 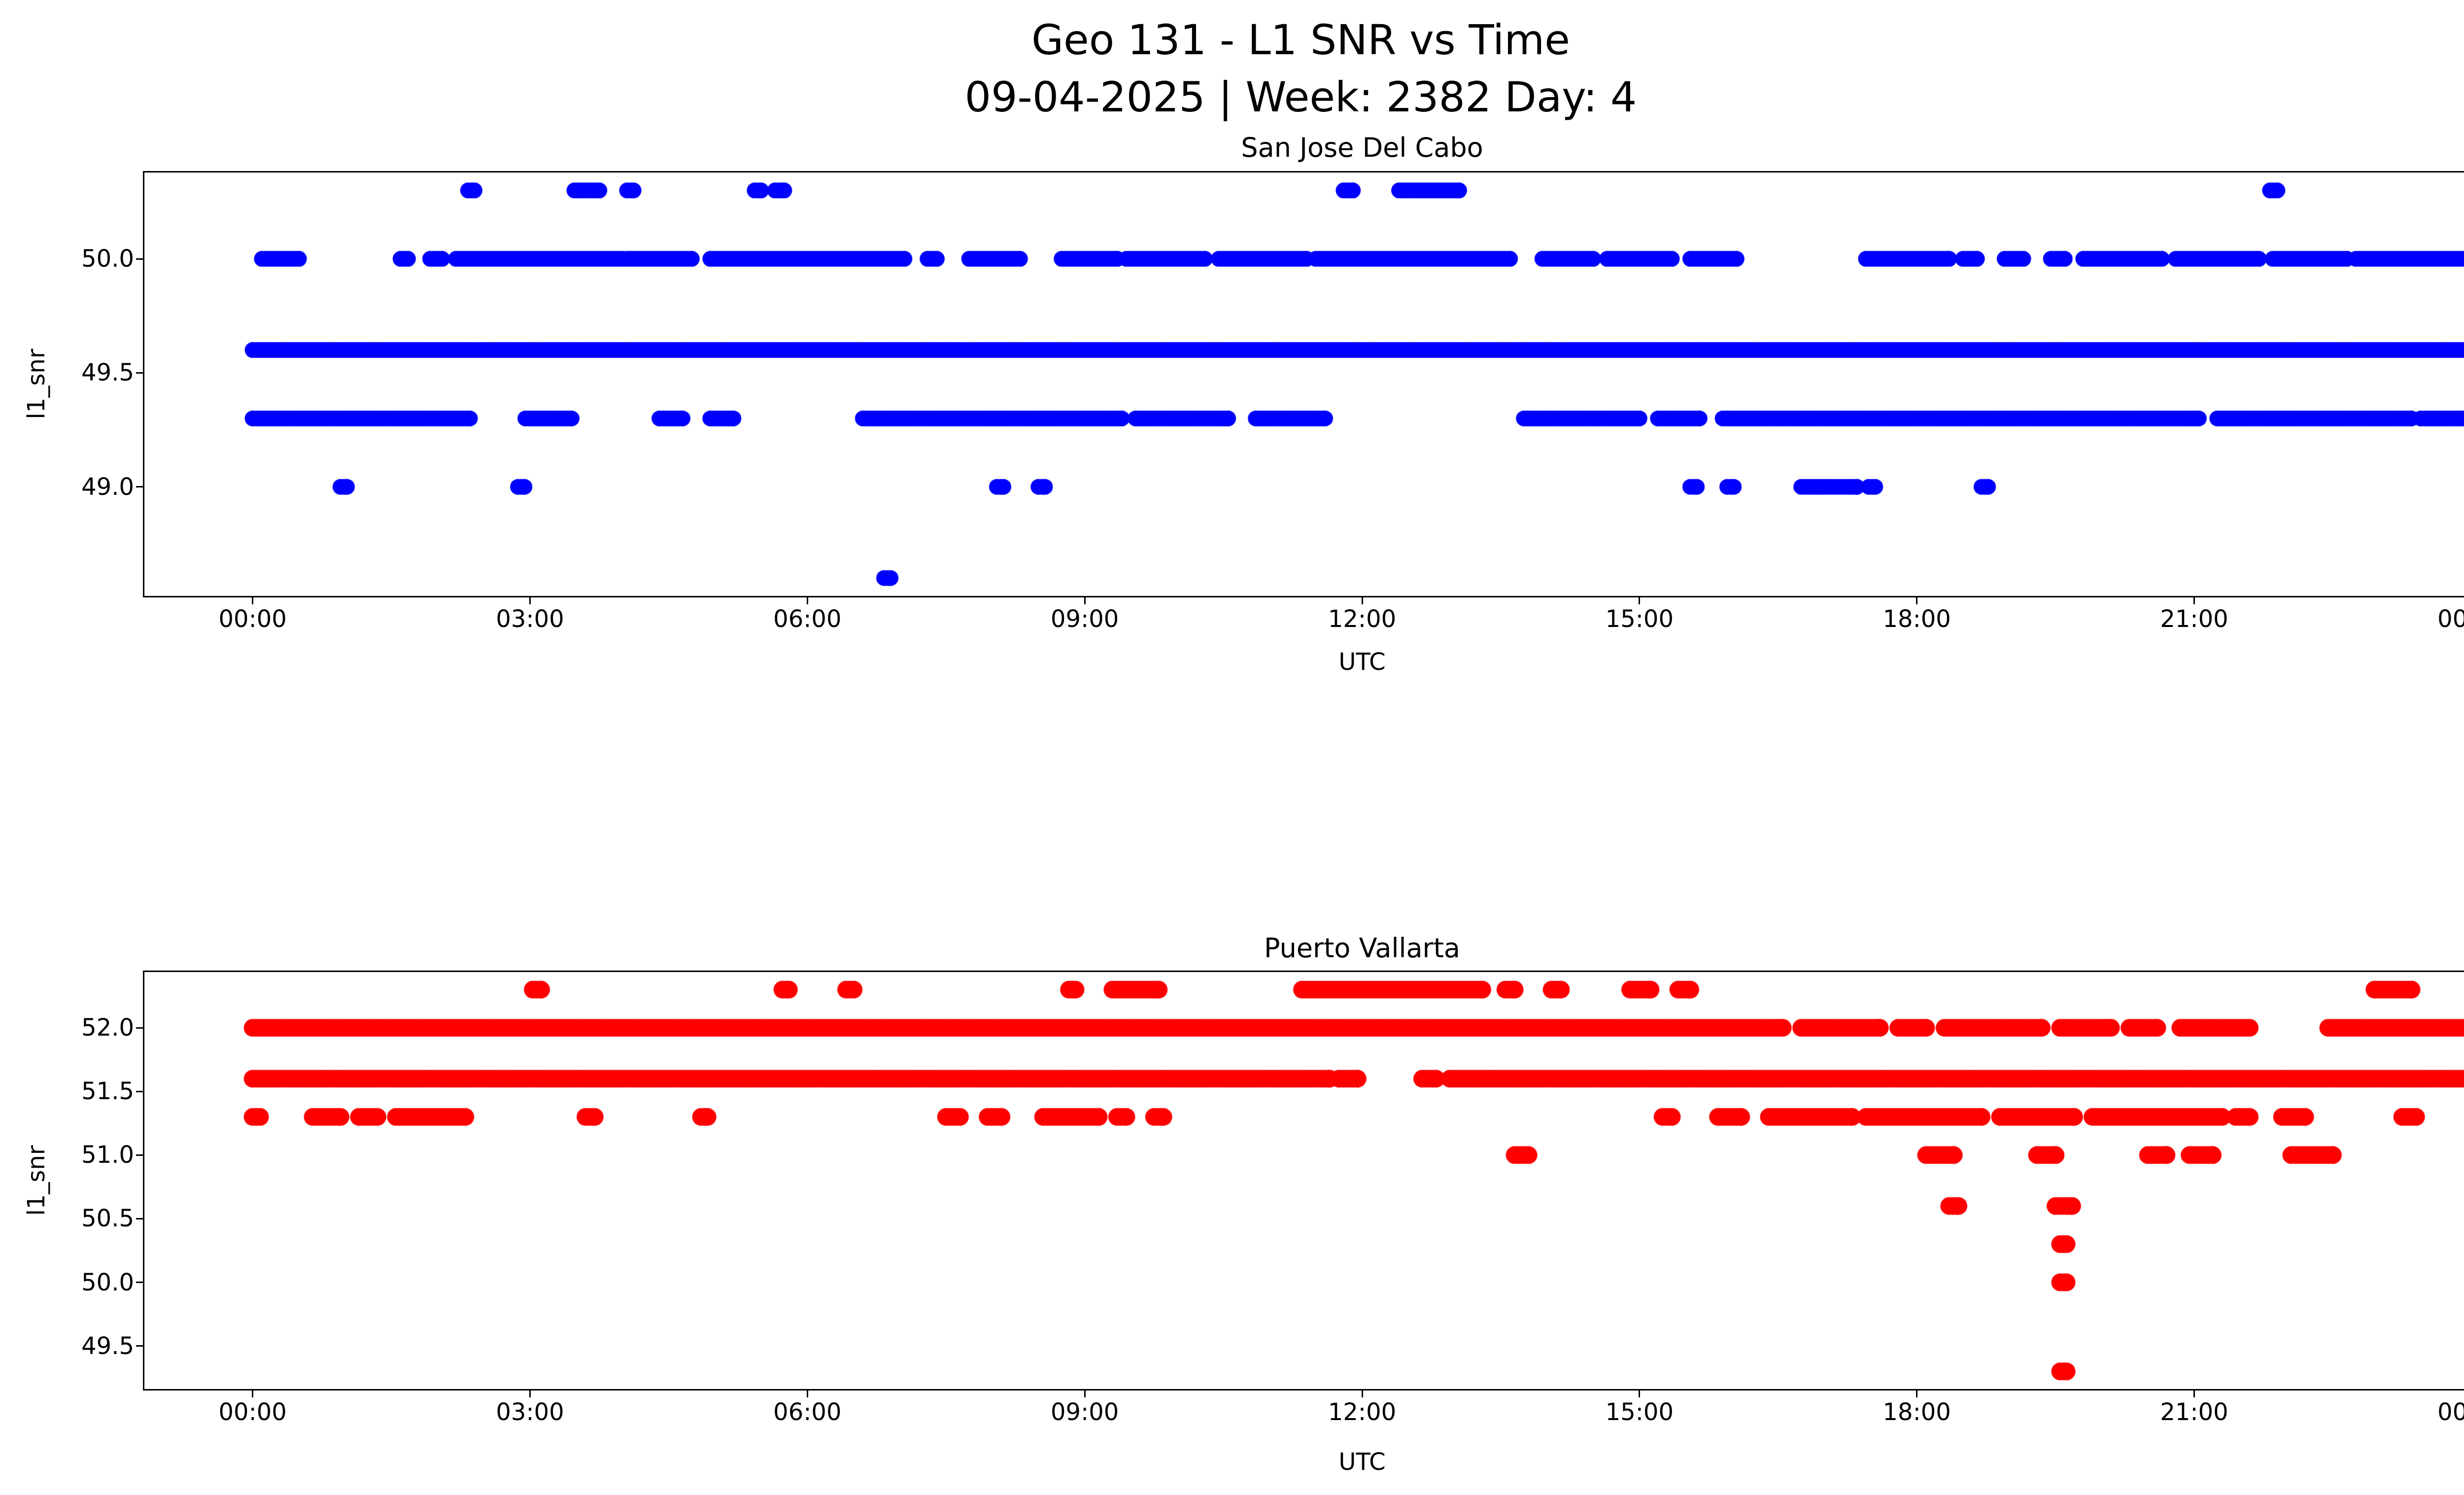 I want to click on figure-title-line2: 09-04-2025 | Week: 2382 Day: 4, so click(x=1300, y=97).